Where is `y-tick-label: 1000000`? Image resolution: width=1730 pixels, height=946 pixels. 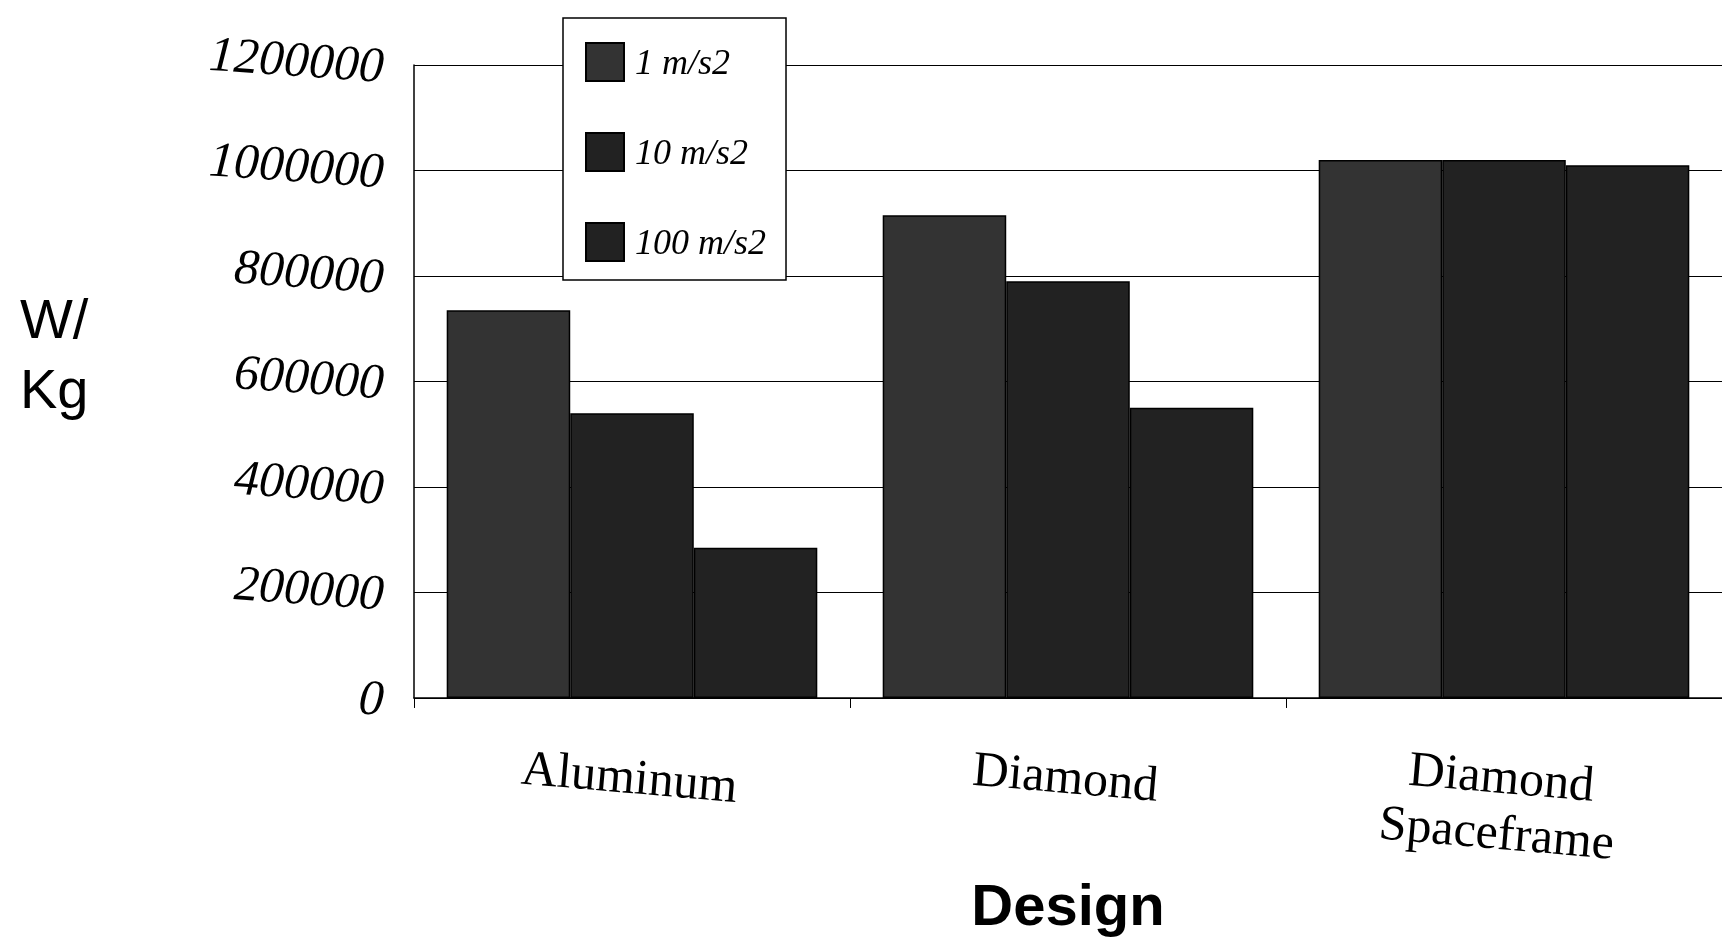 y-tick-label: 1000000 is located at coordinates (296, 164).